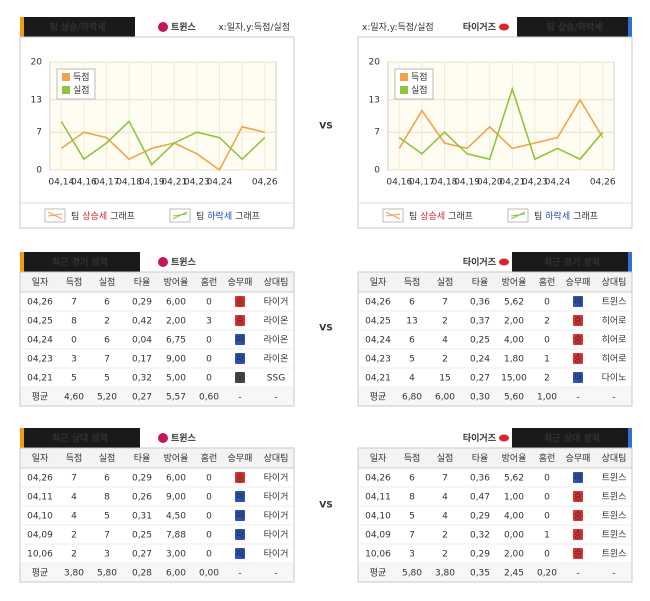 The image size is (650, 601). I want to click on cell: 0,17, so click(142, 360).